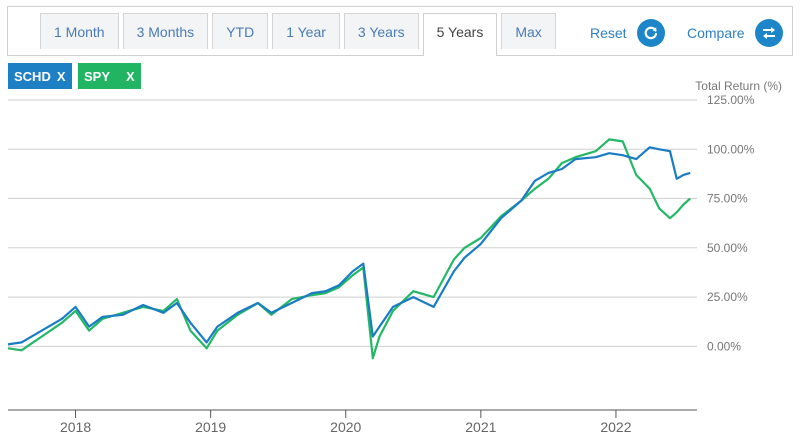 The width and height of the screenshot is (800, 447). I want to click on tab-1-month: 1 Month, so click(79, 31).